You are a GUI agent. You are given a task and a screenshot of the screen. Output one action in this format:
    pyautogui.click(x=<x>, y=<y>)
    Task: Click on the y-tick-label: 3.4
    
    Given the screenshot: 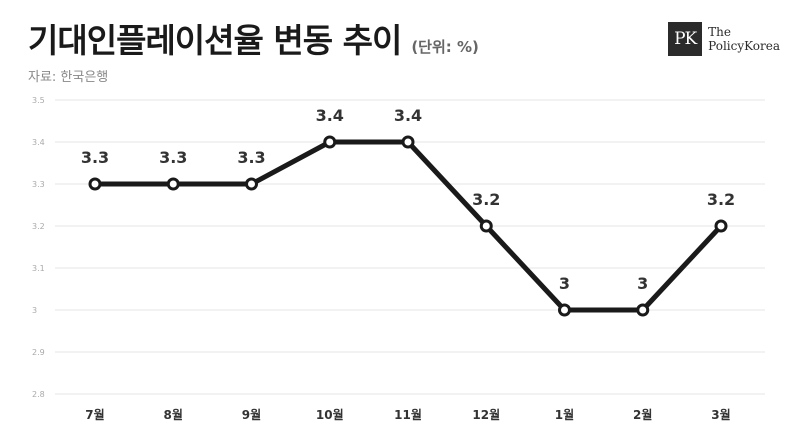 What is the action you would take?
    pyautogui.click(x=38, y=142)
    